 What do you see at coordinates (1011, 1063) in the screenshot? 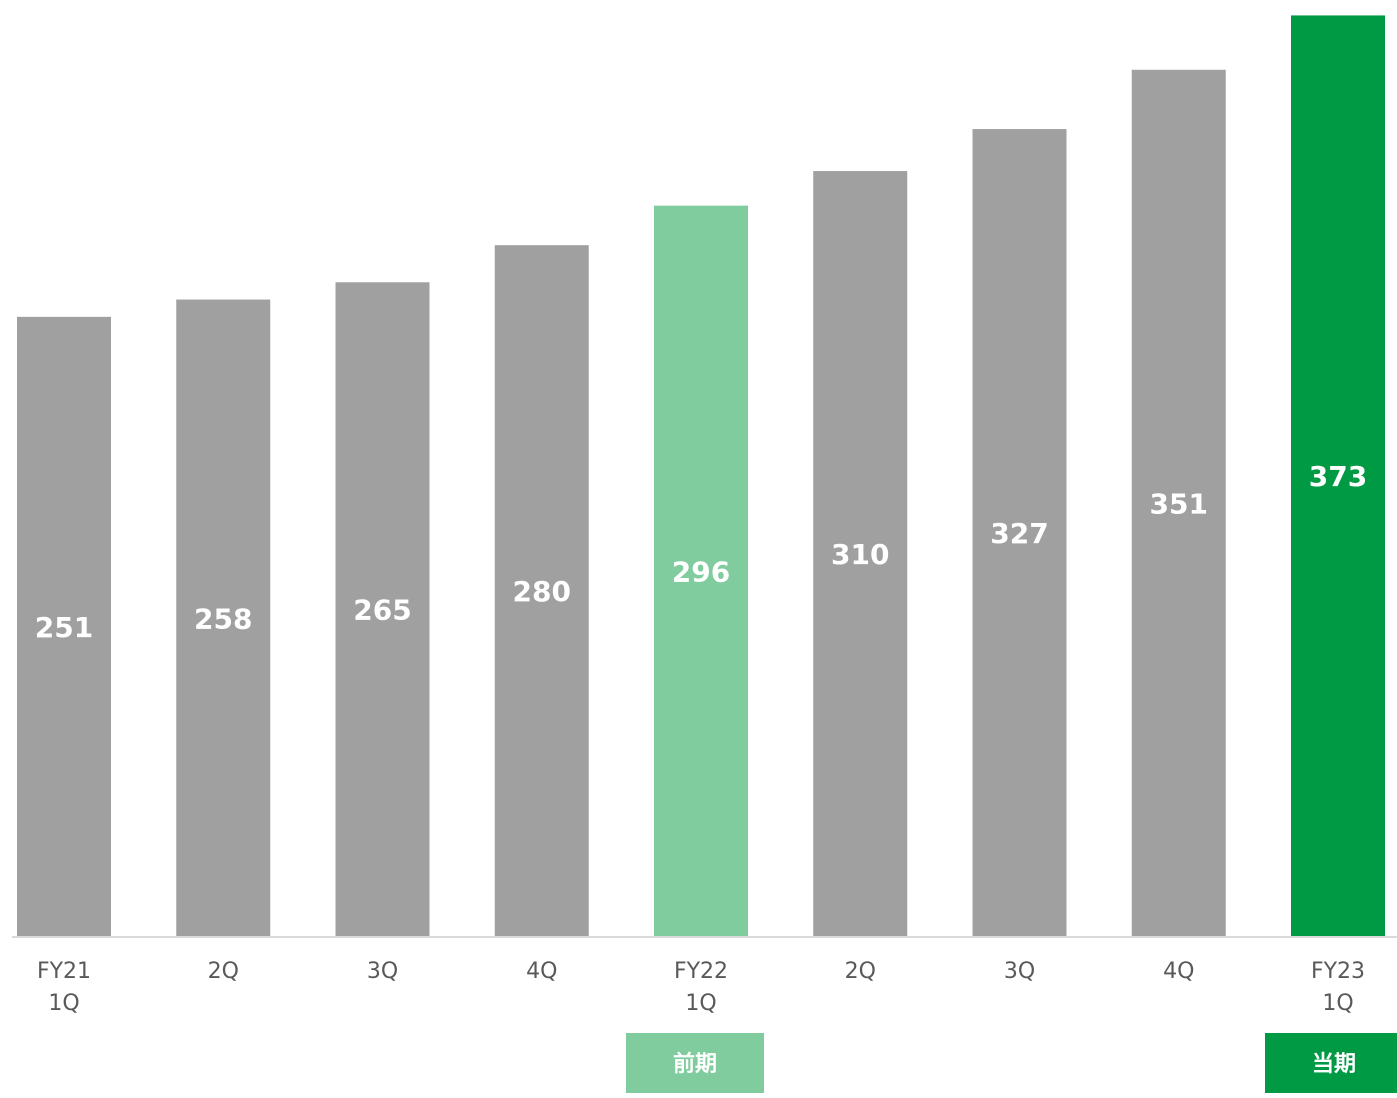
I see `period-badges-layer: 前期 当期` at bounding box center [1011, 1063].